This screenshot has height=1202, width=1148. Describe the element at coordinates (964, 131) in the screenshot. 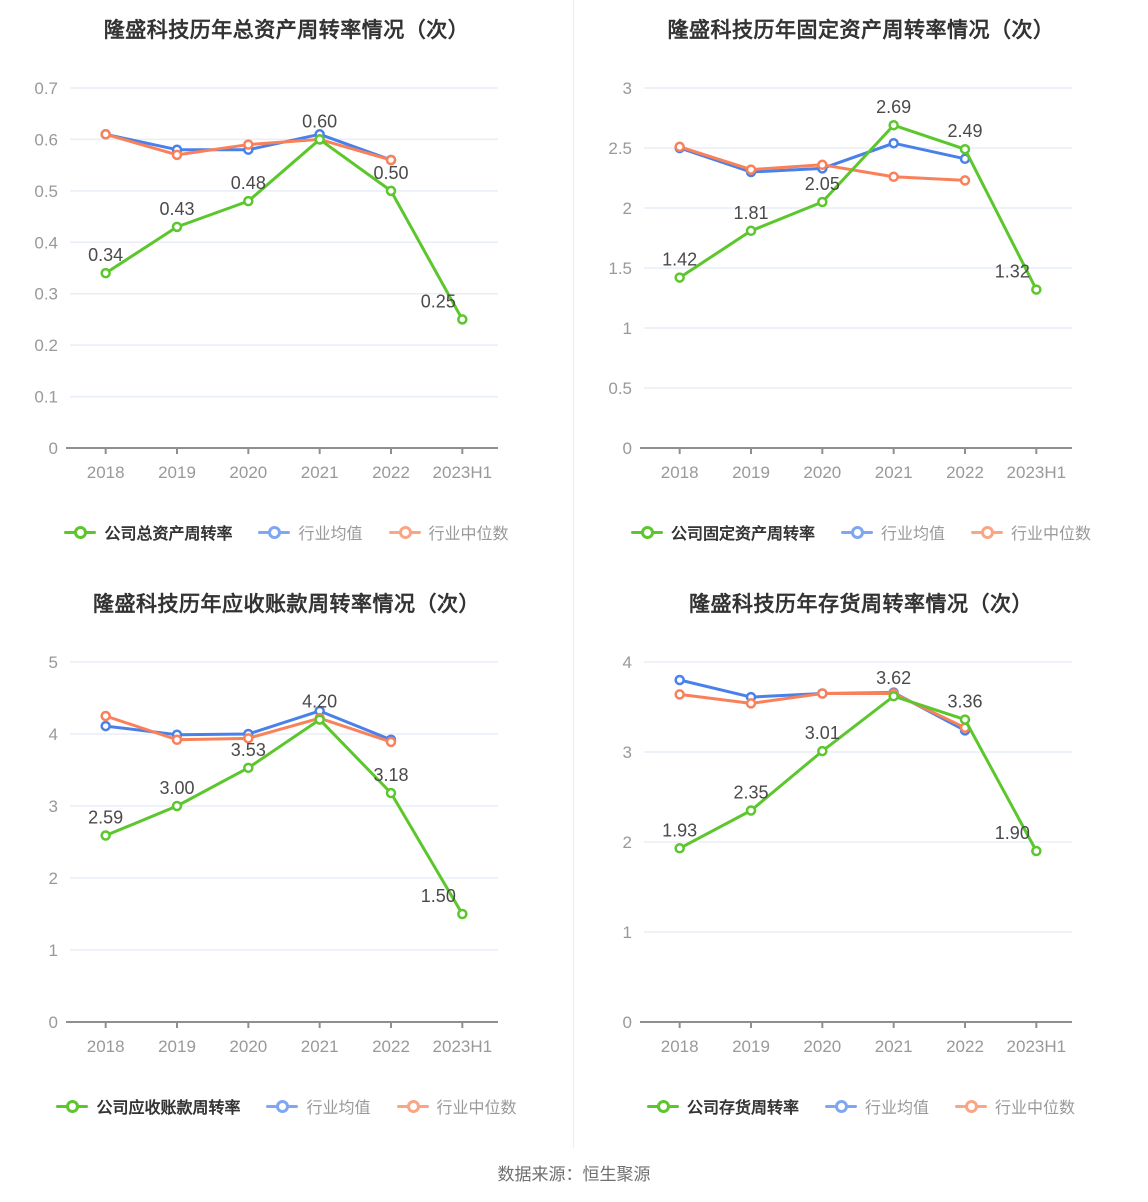

I see `data-label: 2.49` at that location.